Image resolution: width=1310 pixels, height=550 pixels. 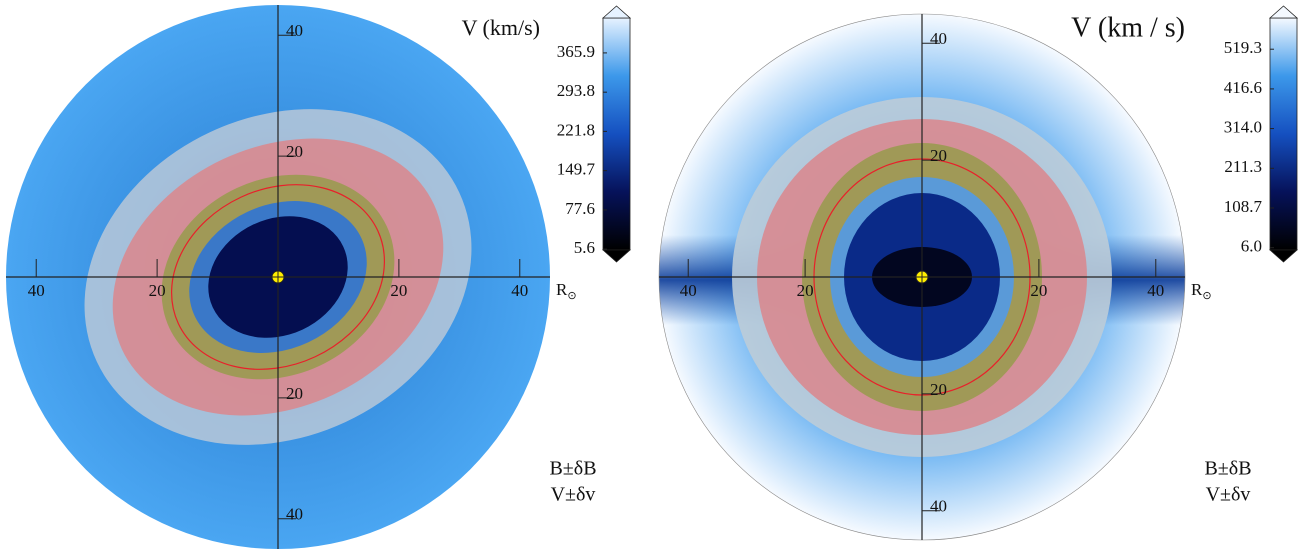 I want to click on colorbar-tick-label: 221.8, so click(x=576, y=129).